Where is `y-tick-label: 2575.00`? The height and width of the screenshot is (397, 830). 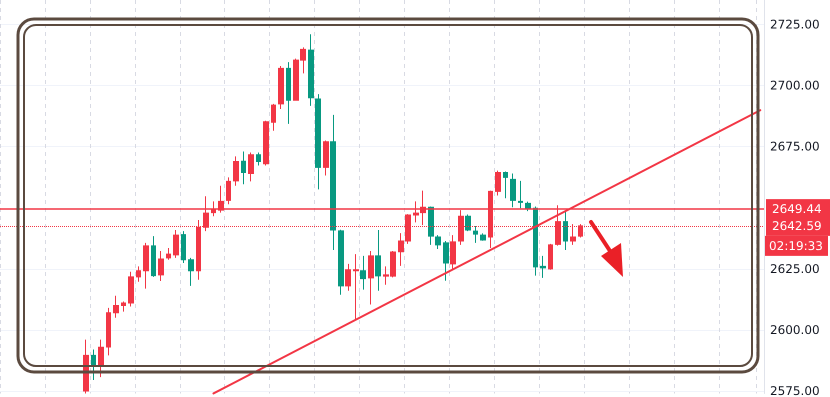
y-tick-label: 2575.00 is located at coordinates (795, 390).